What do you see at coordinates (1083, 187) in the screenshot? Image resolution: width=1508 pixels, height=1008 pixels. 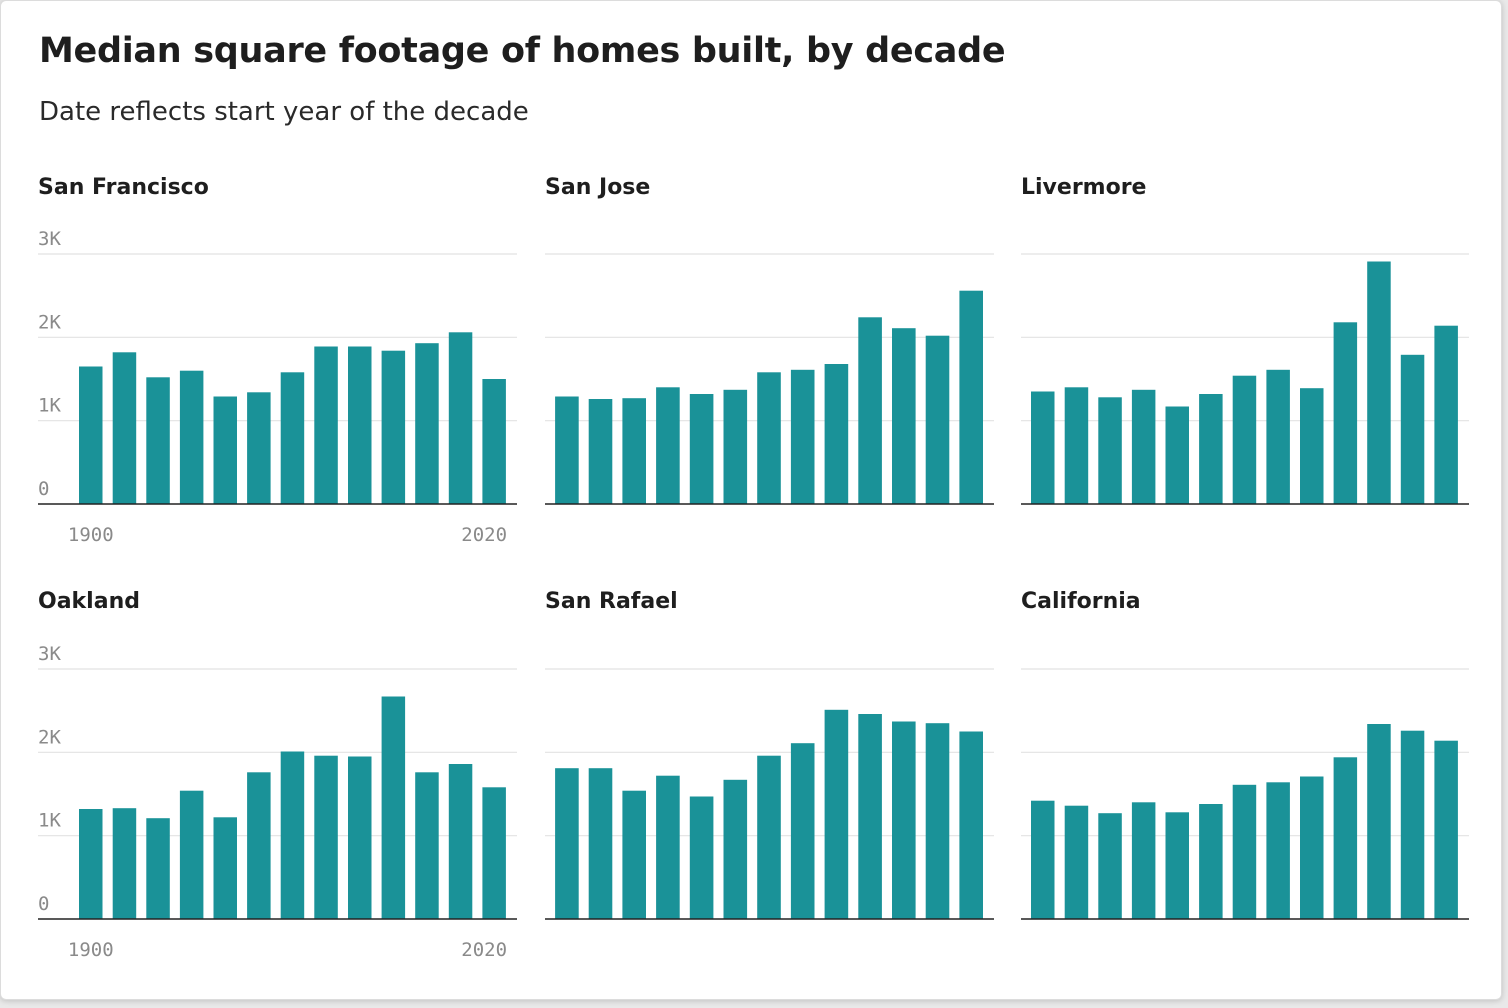 I see `panel-title: Livermore` at bounding box center [1083, 187].